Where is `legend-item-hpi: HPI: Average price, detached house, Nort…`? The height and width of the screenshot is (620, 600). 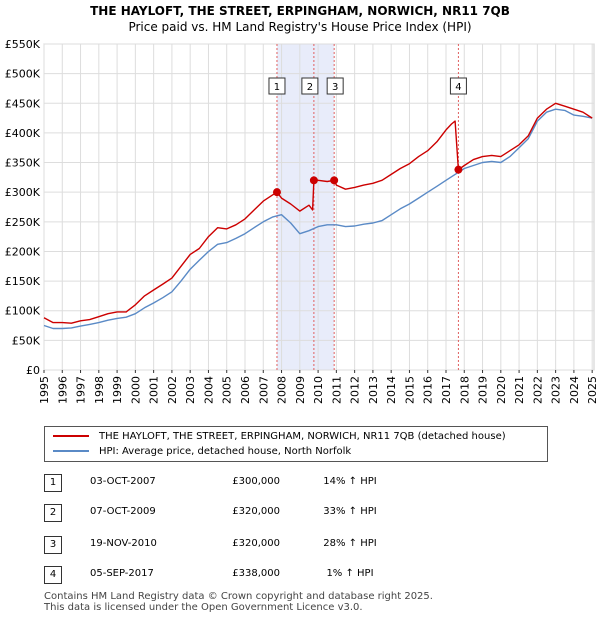 legend-item-hpi: HPI: Average price, detached house, Nort… is located at coordinates (202, 452).